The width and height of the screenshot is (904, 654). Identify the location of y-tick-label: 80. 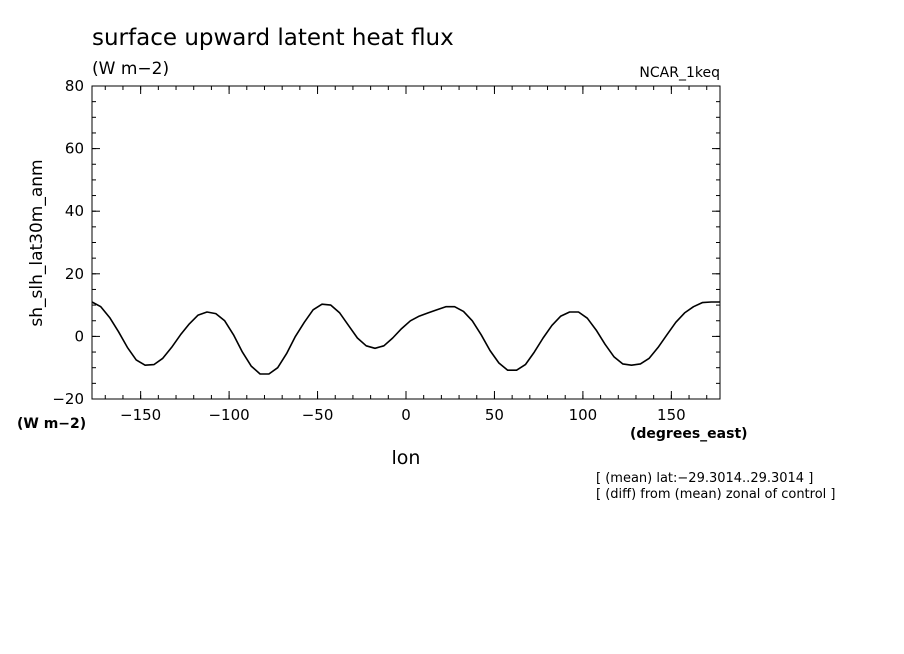
(74, 86).